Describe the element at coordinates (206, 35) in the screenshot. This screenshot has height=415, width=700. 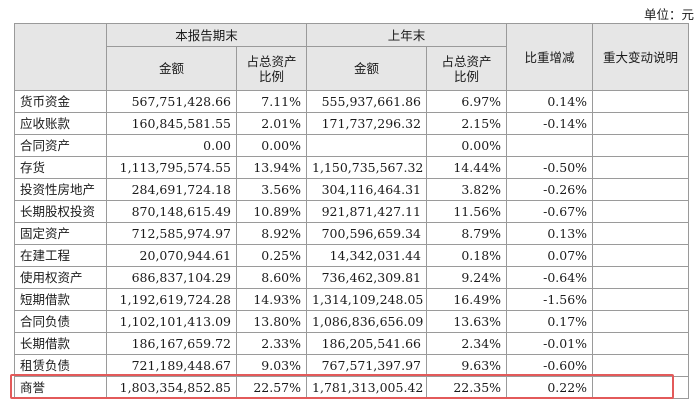
I see `header-current-period-end: 本报告期末` at that location.